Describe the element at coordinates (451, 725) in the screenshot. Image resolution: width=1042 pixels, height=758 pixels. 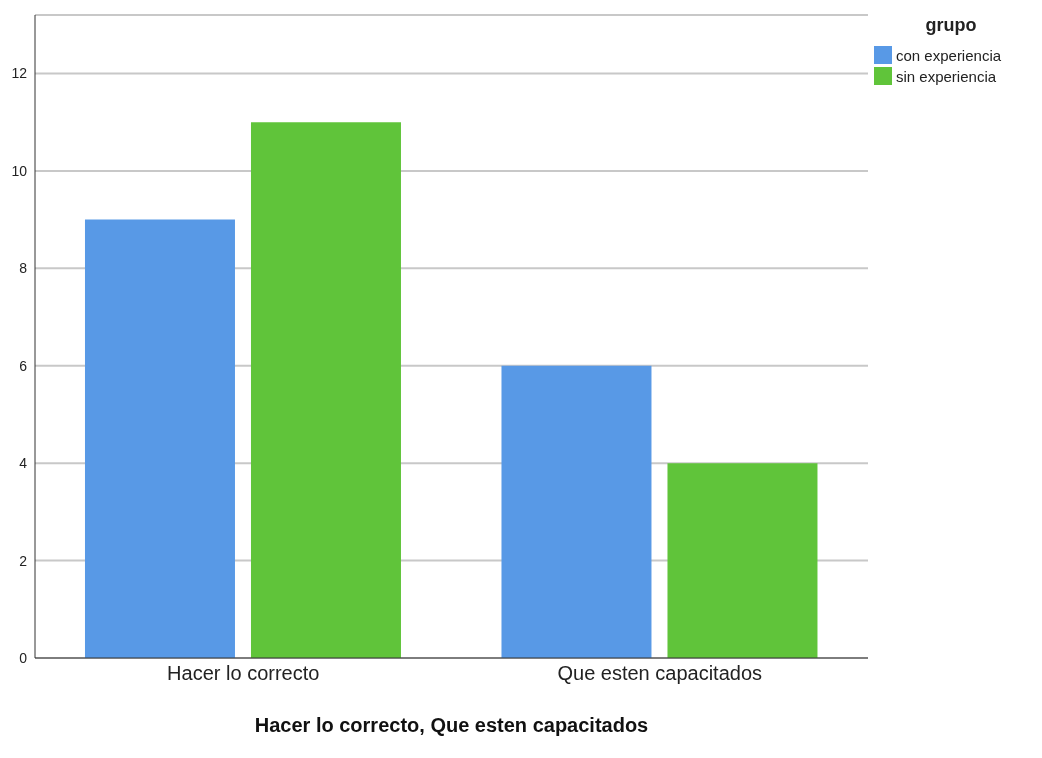
I see `x-axis-title: Hacer lo correcto, Que esten capacitados` at that location.